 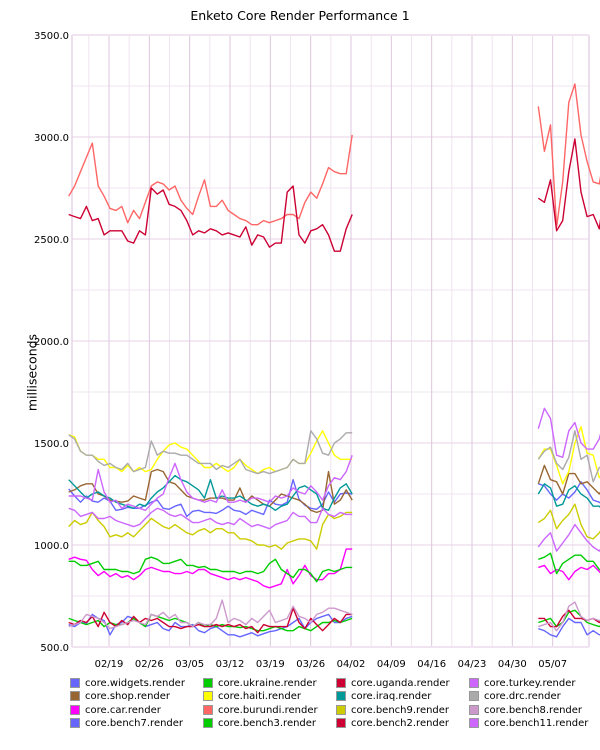 I want to click on y-tick-label: 3500.0, so click(x=51, y=36).